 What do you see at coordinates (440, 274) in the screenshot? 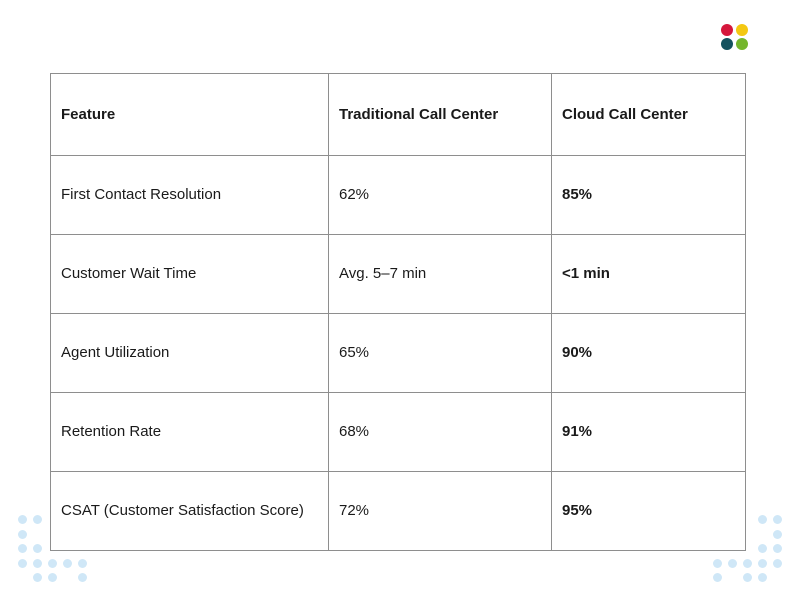
I see `traditional-cell: Avg. 5–7 min` at bounding box center [440, 274].